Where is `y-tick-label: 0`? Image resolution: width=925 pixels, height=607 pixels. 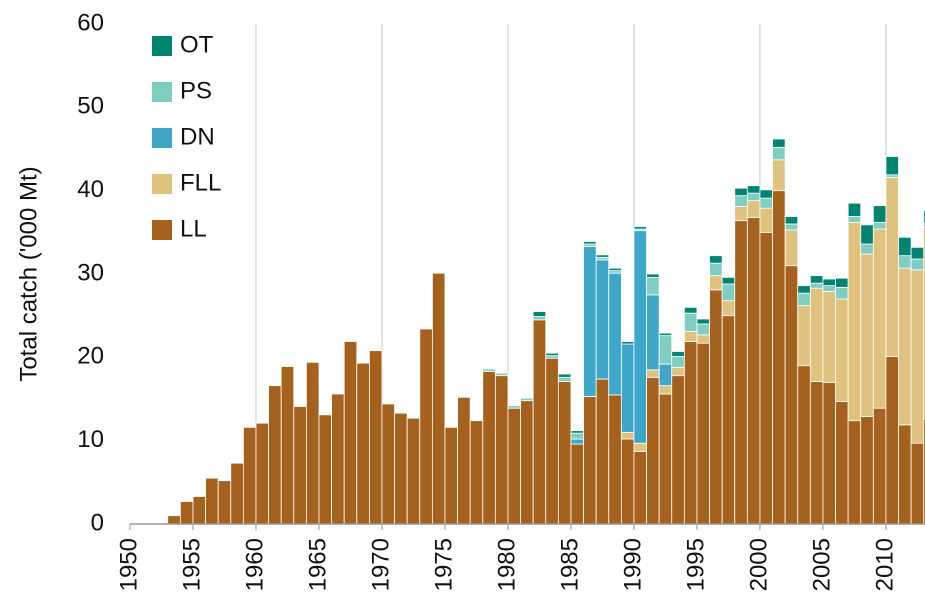 y-tick-label: 0 is located at coordinates (97, 522).